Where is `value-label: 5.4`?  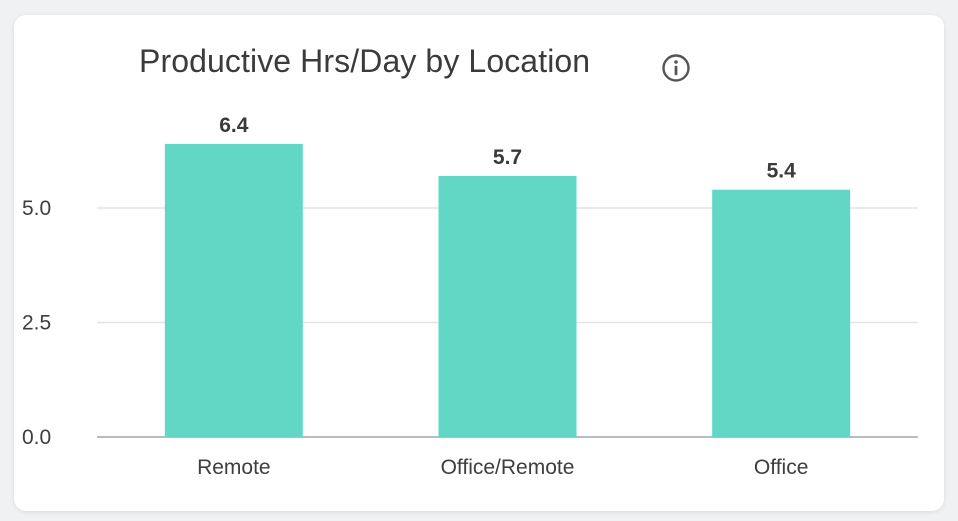 value-label: 5.4 is located at coordinates (782, 171).